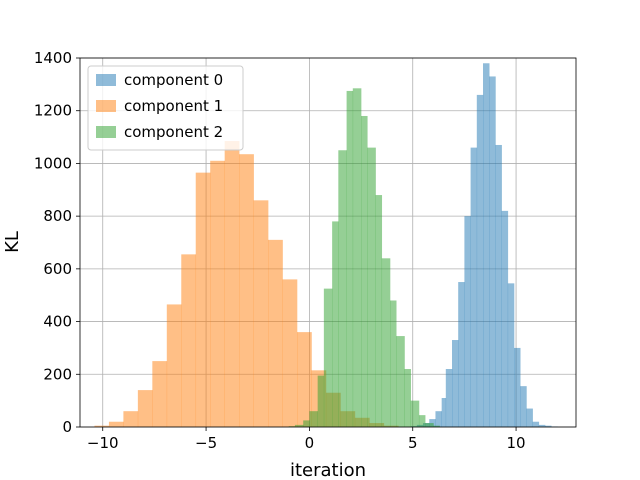 The width and height of the screenshot is (640, 480). I want to click on y-tick-label: 200, so click(57, 374).